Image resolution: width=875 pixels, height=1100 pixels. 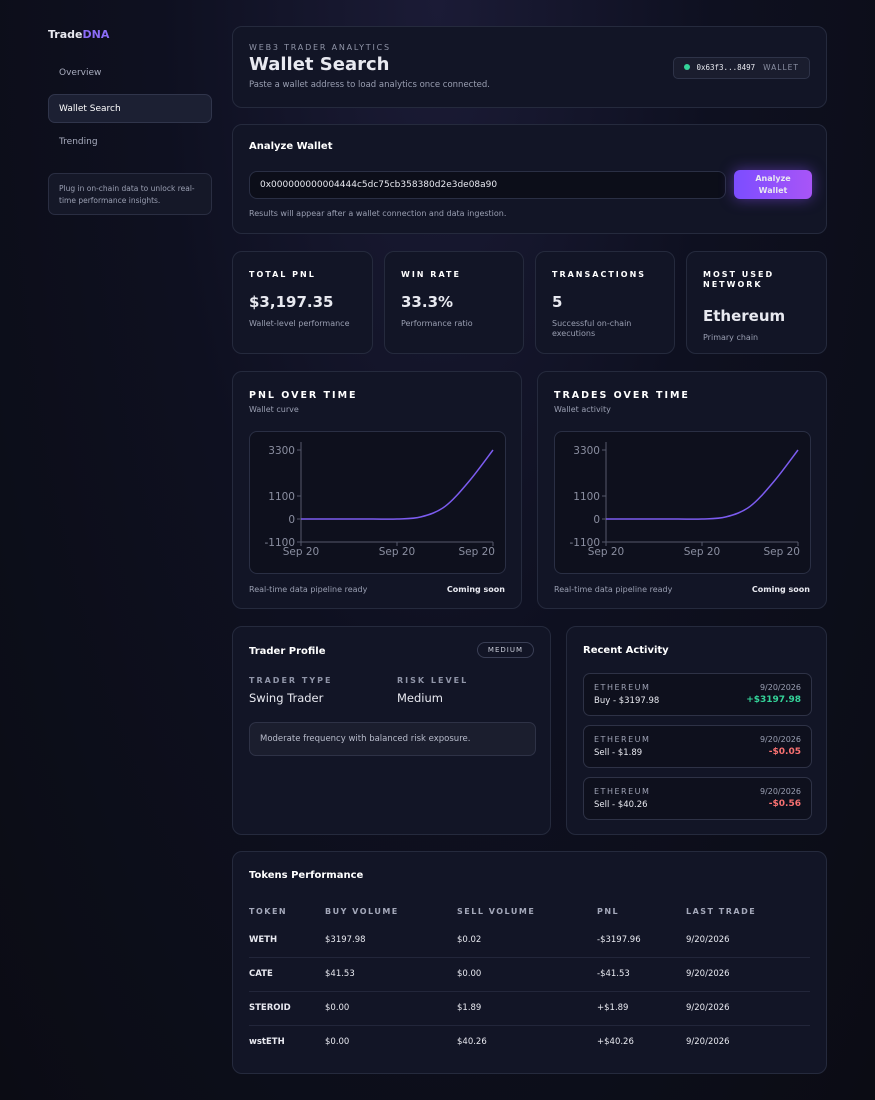 I want to click on stat-note: Performance ratio, so click(x=437, y=323).